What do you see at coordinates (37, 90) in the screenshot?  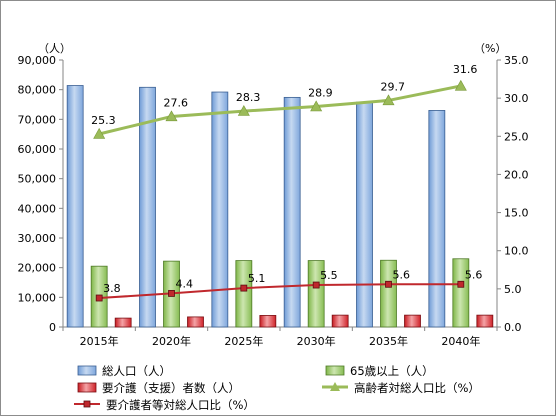 I see `y-tick-label-left: 80,000` at bounding box center [37, 90].